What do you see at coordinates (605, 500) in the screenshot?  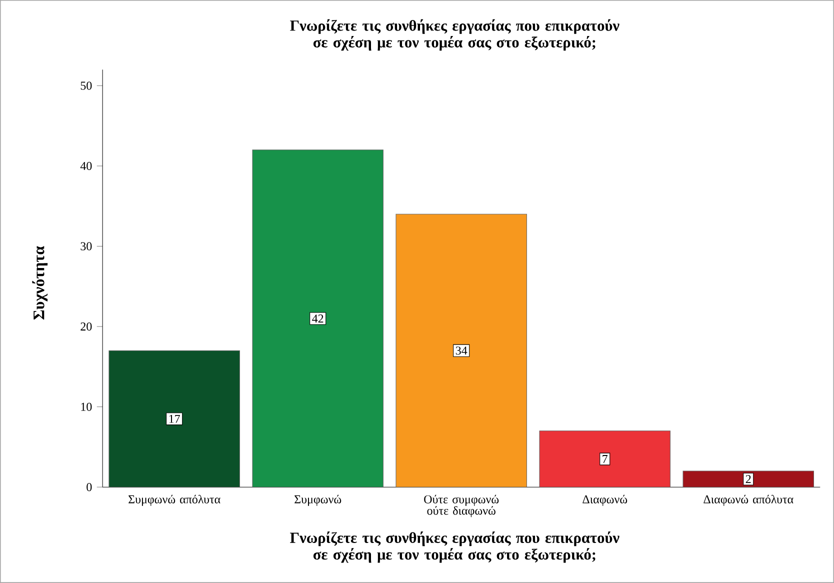 I see `x-tick-label: Διαφωνώ` at bounding box center [605, 500].